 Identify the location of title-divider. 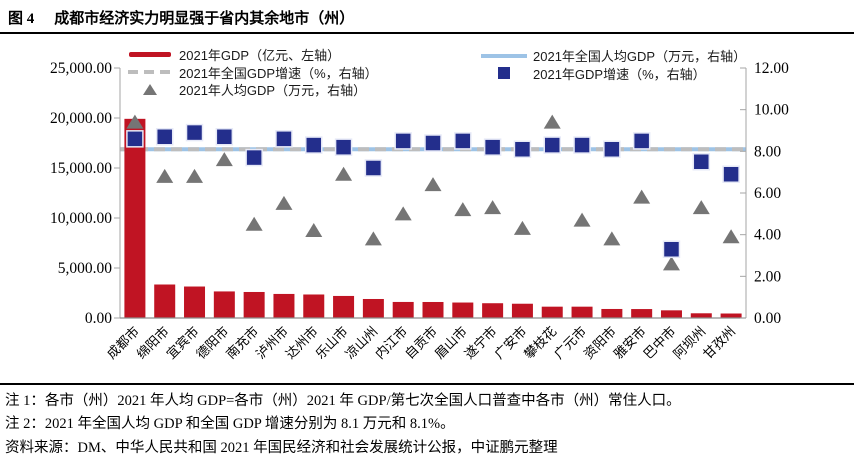
(427, 33).